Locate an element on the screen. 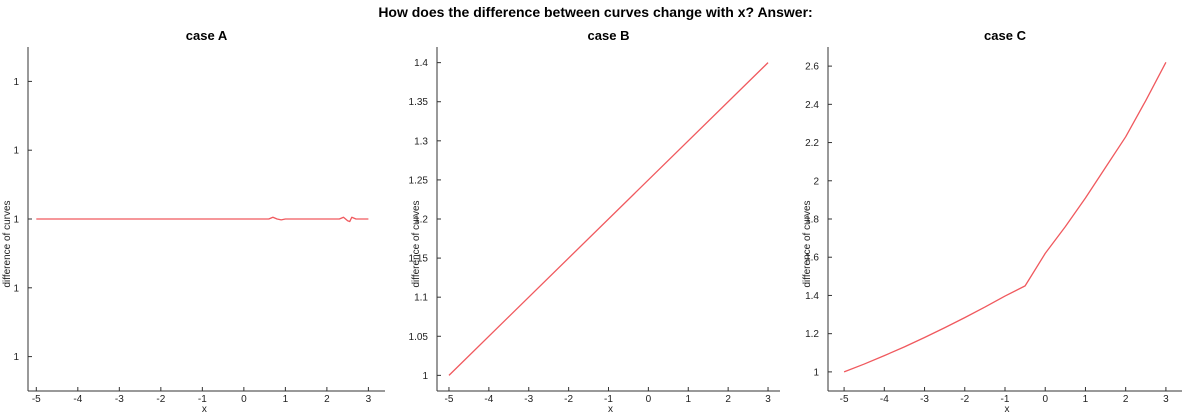  y-tick-label: 1.3 is located at coordinates (421, 141).